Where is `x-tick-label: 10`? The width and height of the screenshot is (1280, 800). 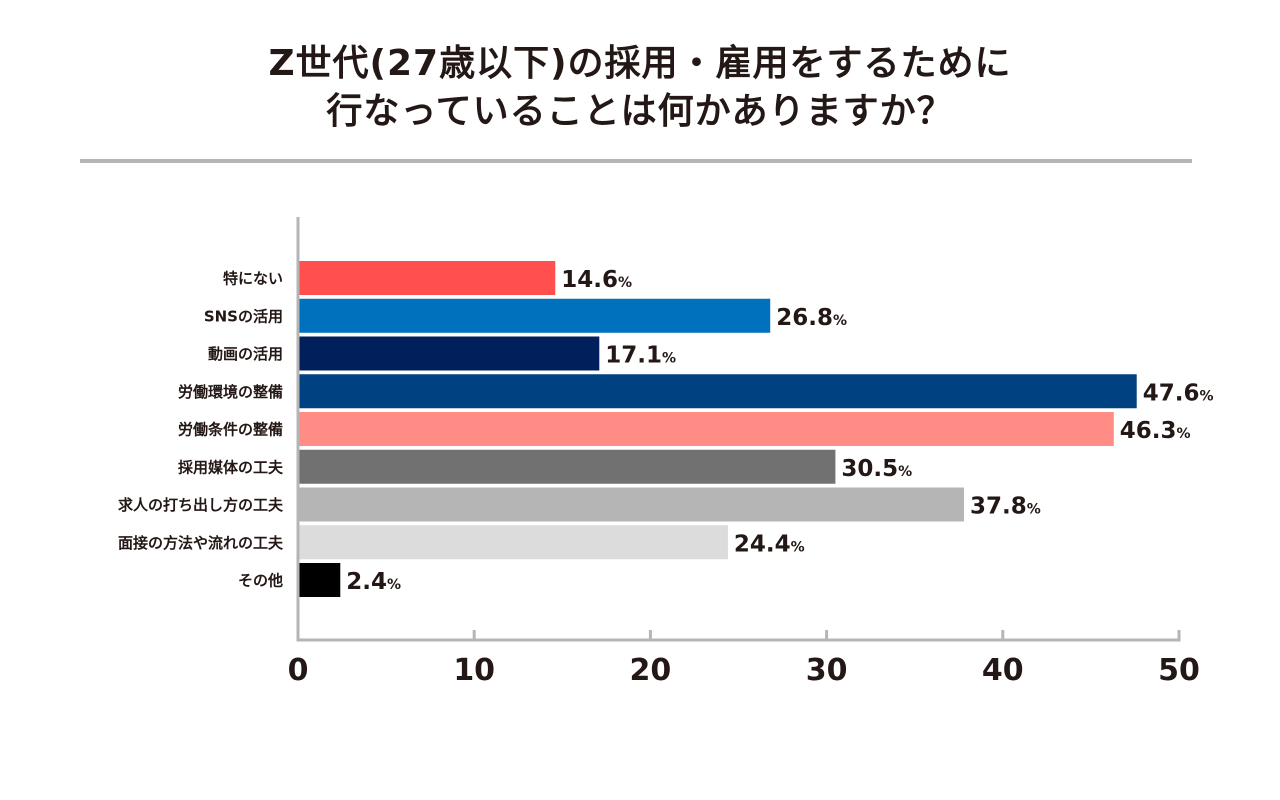
x-tick-label: 10 is located at coordinates (474, 670).